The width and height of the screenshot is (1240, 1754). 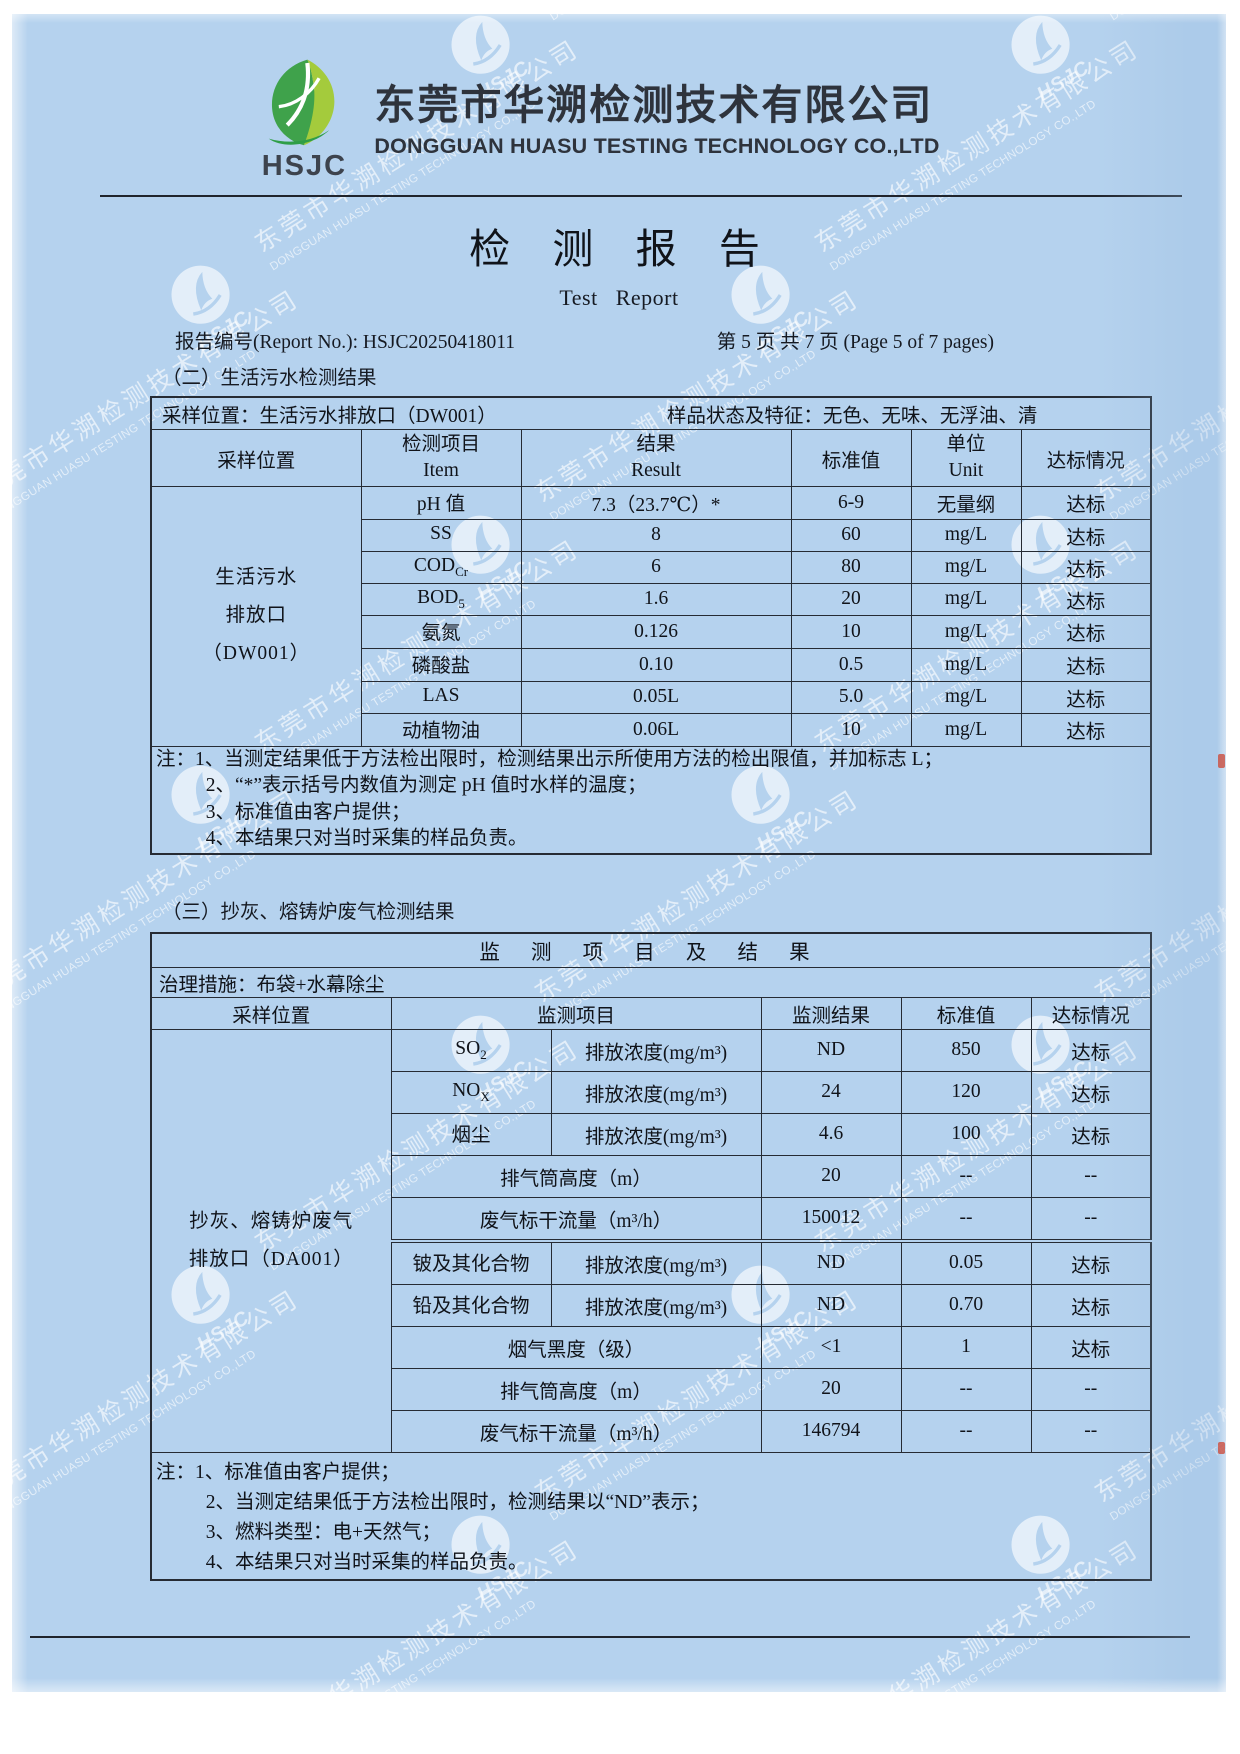 What do you see at coordinates (851, 697) in the screenshot?
I see `standard-cell: 5.0` at bounding box center [851, 697].